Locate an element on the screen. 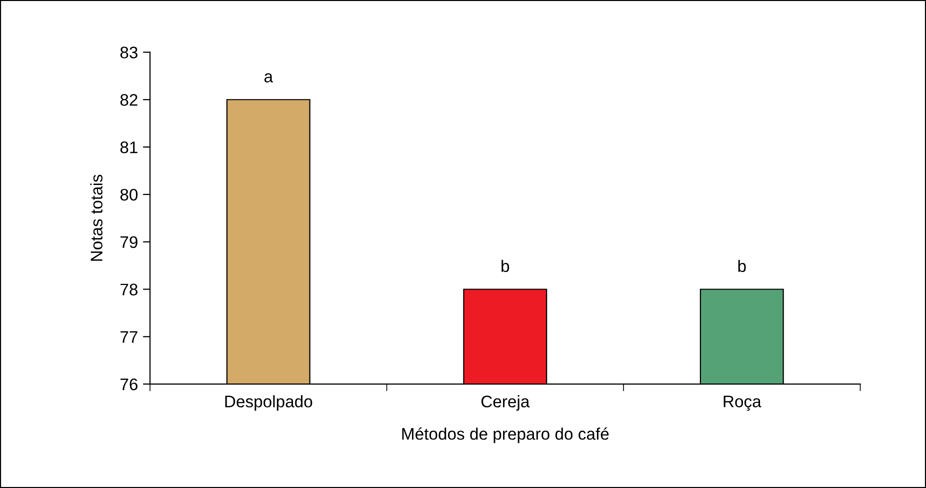 The width and height of the screenshot is (926, 488). annotation: a is located at coordinates (269, 77).